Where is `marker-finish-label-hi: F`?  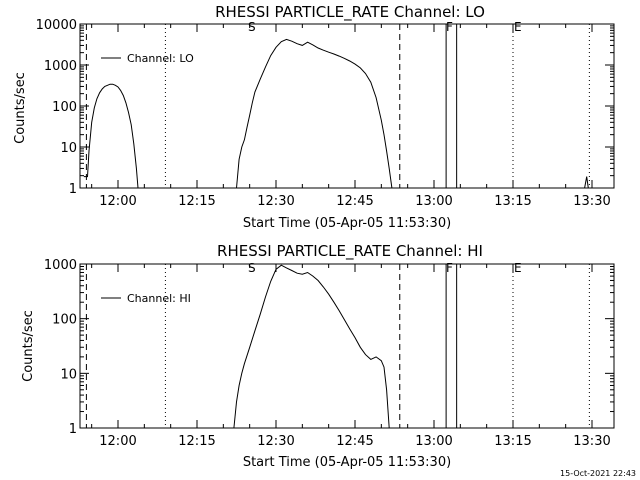 marker-finish-label-hi: F is located at coordinates (449, 268).